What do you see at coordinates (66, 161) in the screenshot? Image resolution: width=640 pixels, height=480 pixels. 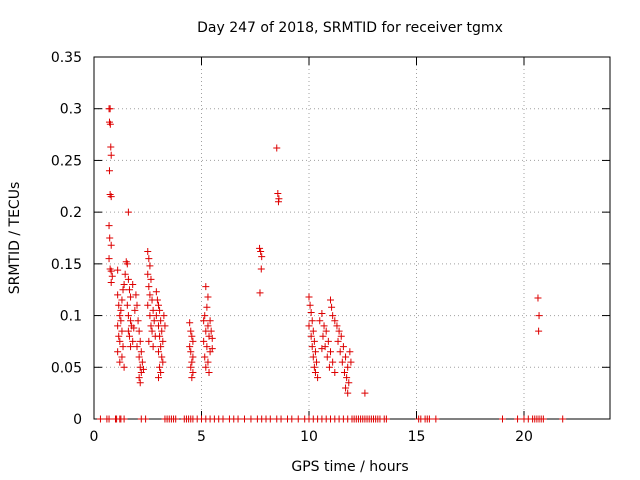 I see `y-tick-label: 0.25` at bounding box center [66, 161].